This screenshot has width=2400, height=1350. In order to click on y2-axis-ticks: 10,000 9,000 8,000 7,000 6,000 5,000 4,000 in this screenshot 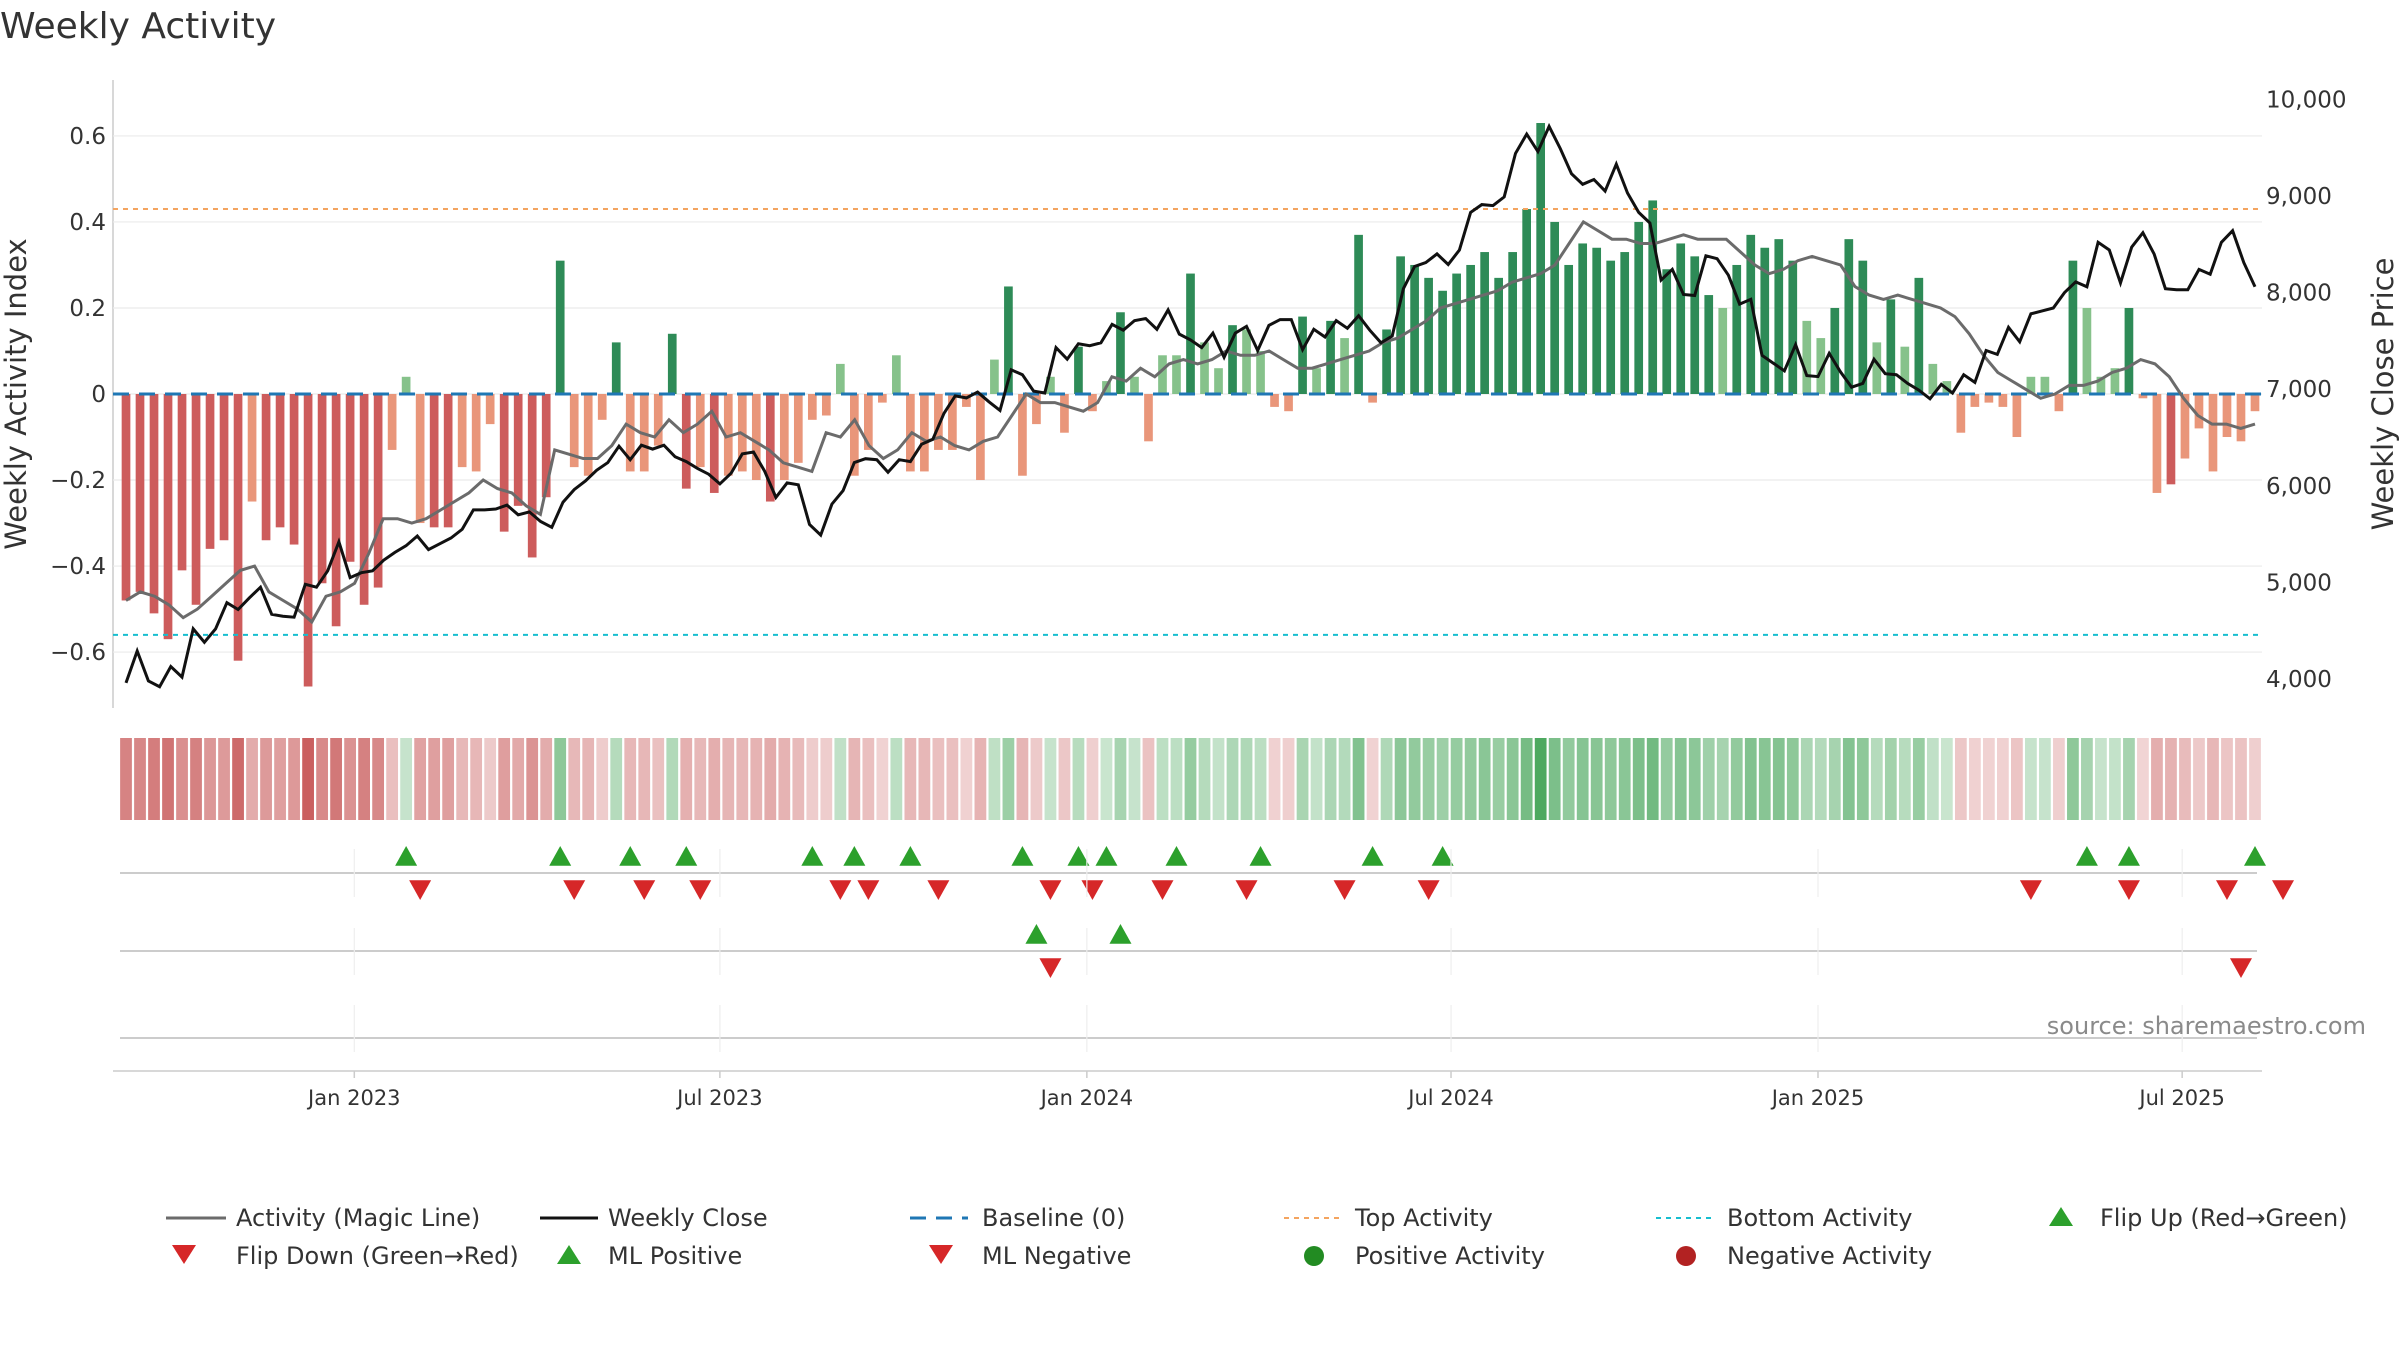, I will do `click(2306, 390)`.